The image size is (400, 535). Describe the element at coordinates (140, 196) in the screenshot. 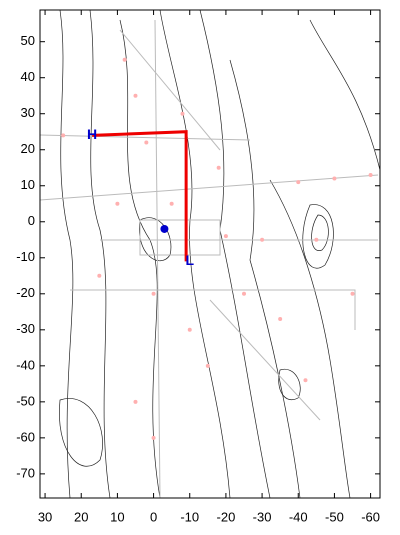

I see `route-line` at that location.